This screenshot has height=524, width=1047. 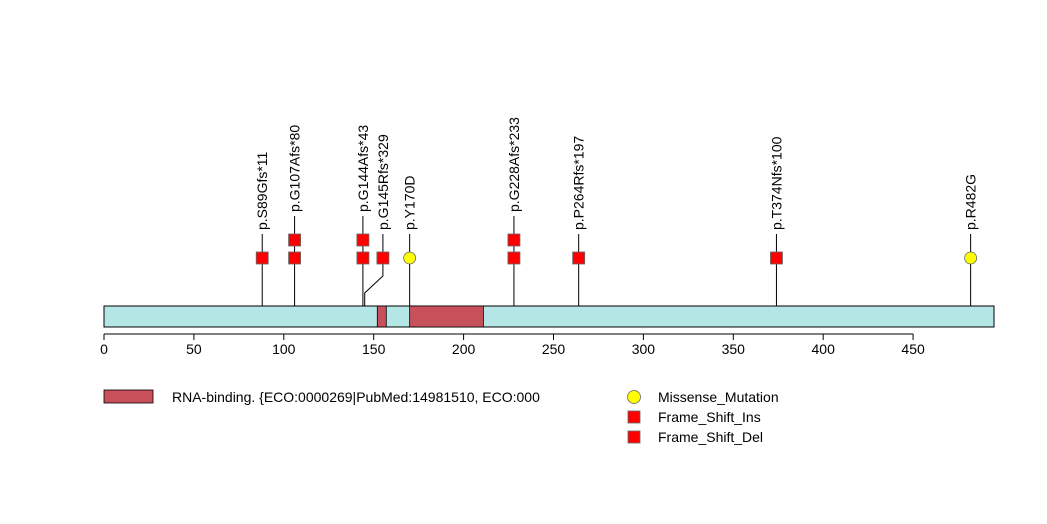 I want to click on x-tick-label-350: 350, so click(x=734, y=349).